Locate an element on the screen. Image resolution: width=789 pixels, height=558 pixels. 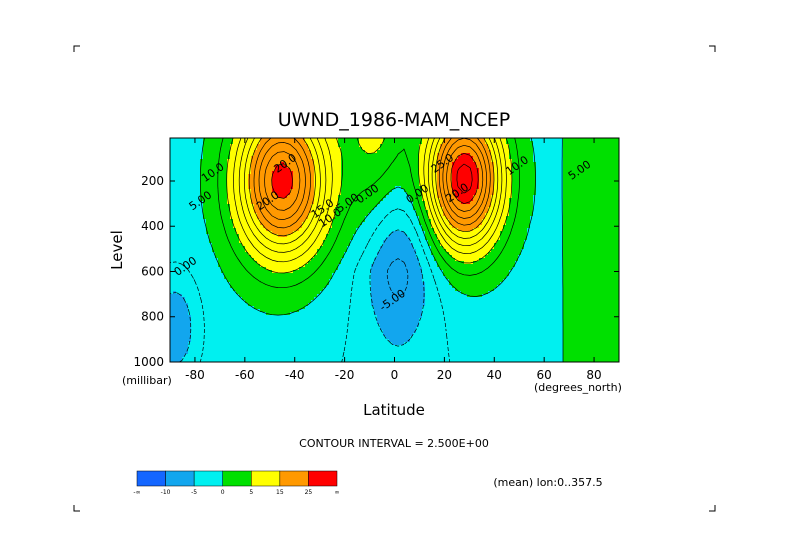
colorbar-label: ∞ is located at coordinates (337, 492).